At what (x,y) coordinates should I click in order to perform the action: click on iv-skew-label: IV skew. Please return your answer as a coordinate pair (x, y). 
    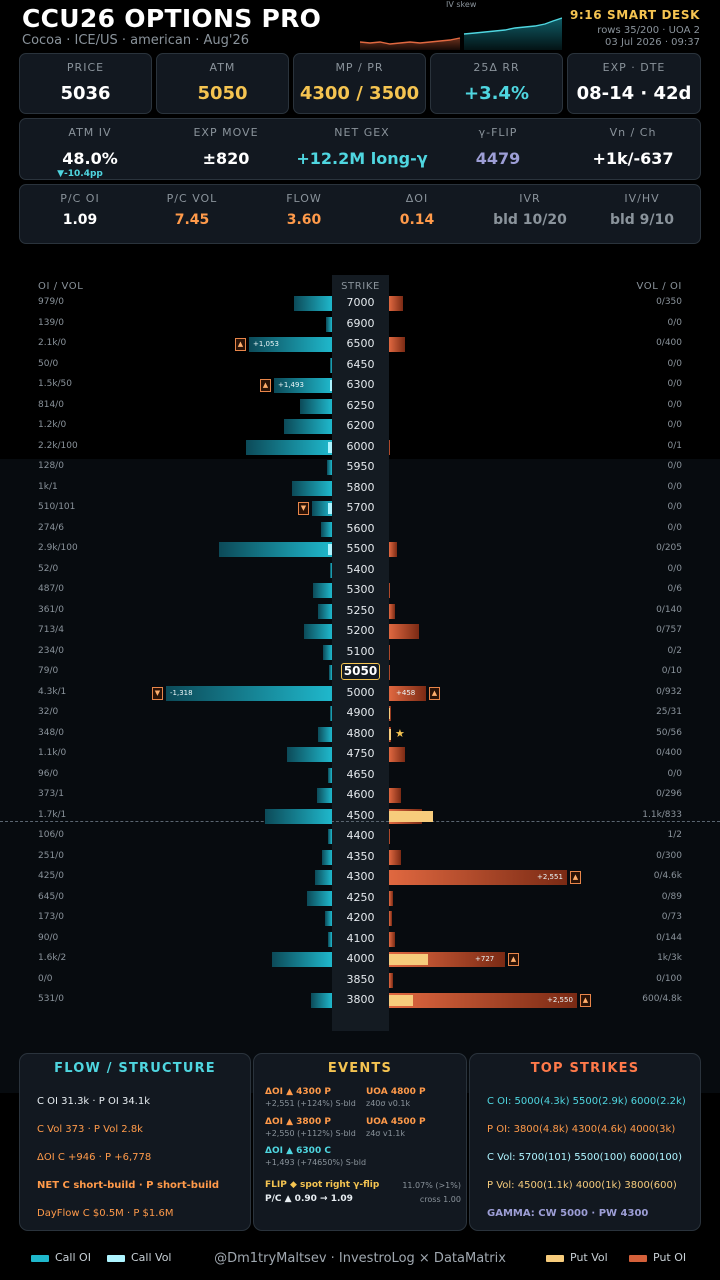
    Looking at the image, I should click on (461, 4).